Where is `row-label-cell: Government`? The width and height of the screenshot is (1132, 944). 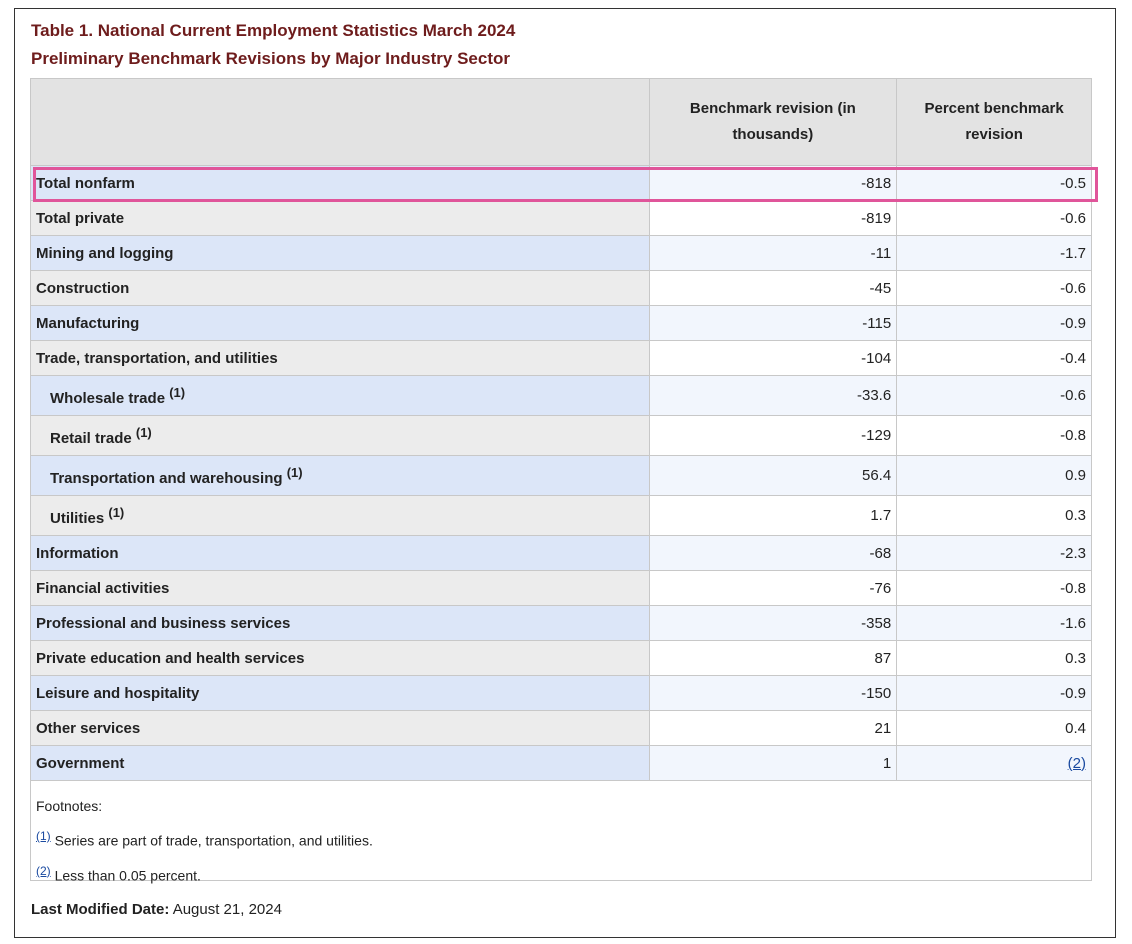
row-label-cell: Government is located at coordinates (340, 763).